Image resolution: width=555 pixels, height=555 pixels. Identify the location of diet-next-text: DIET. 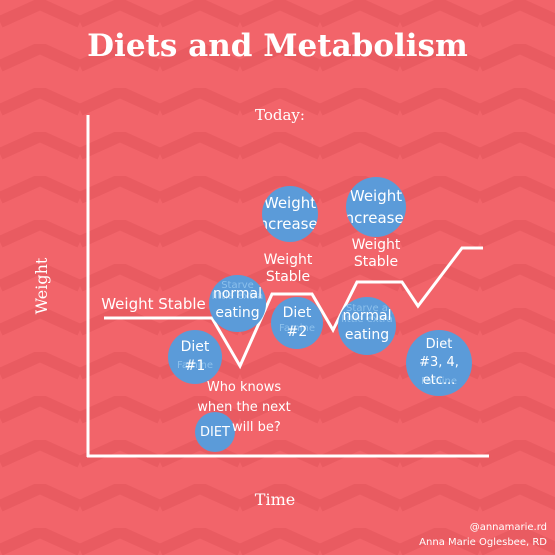
(215, 432).